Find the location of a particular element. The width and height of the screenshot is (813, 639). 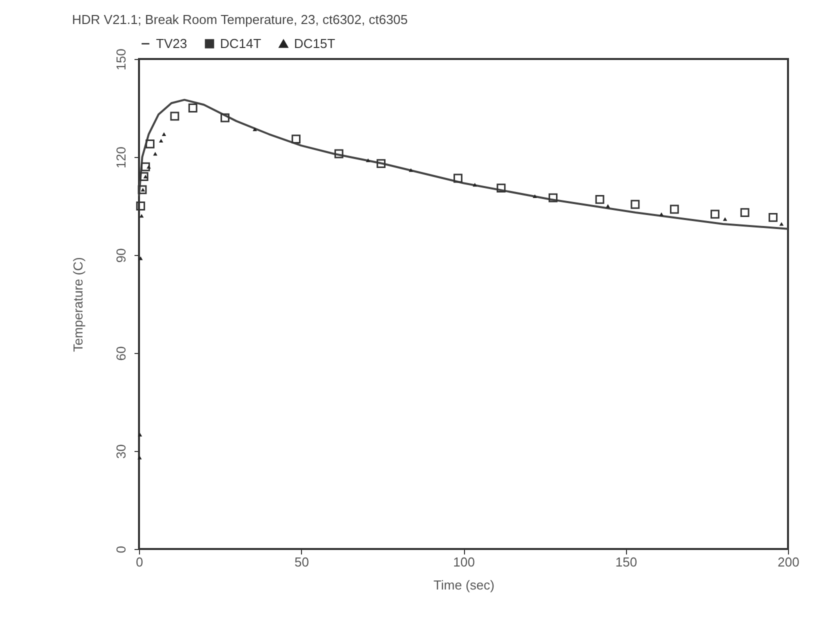

x-axis-title: Time (sec) is located at coordinates (464, 585).